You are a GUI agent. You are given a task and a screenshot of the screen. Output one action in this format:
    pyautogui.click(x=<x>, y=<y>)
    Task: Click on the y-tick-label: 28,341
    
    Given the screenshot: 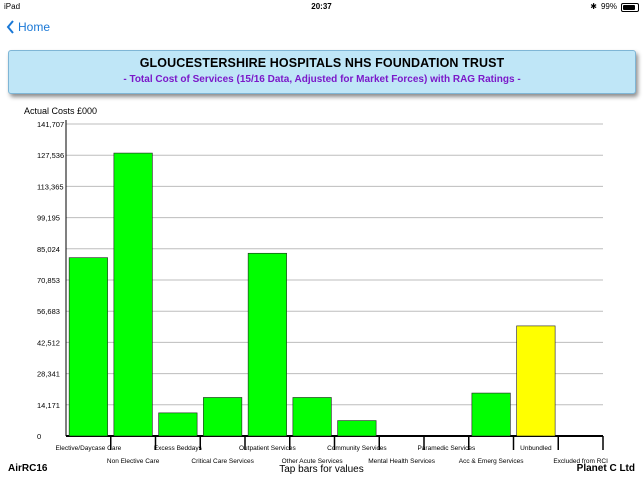 What is the action you would take?
    pyautogui.click(x=48, y=374)
    